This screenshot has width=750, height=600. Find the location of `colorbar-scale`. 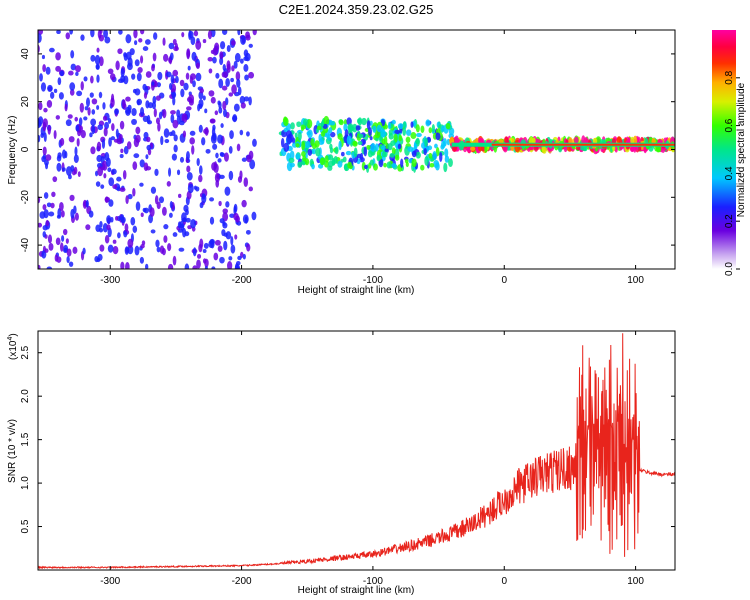

colorbar-scale is located at coordinates (724, 149).